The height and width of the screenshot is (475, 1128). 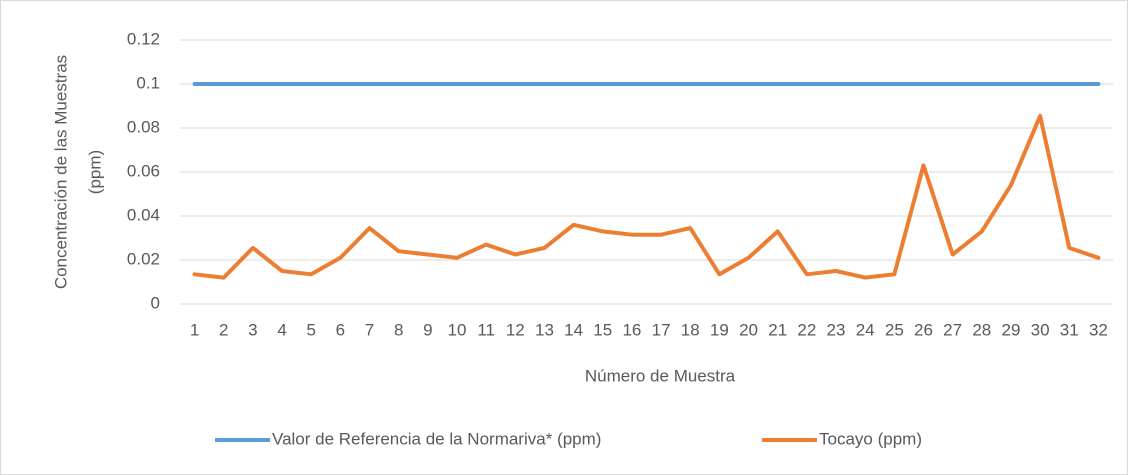 I want to click on x-tick-label: 18, so click(x=690, y=329).